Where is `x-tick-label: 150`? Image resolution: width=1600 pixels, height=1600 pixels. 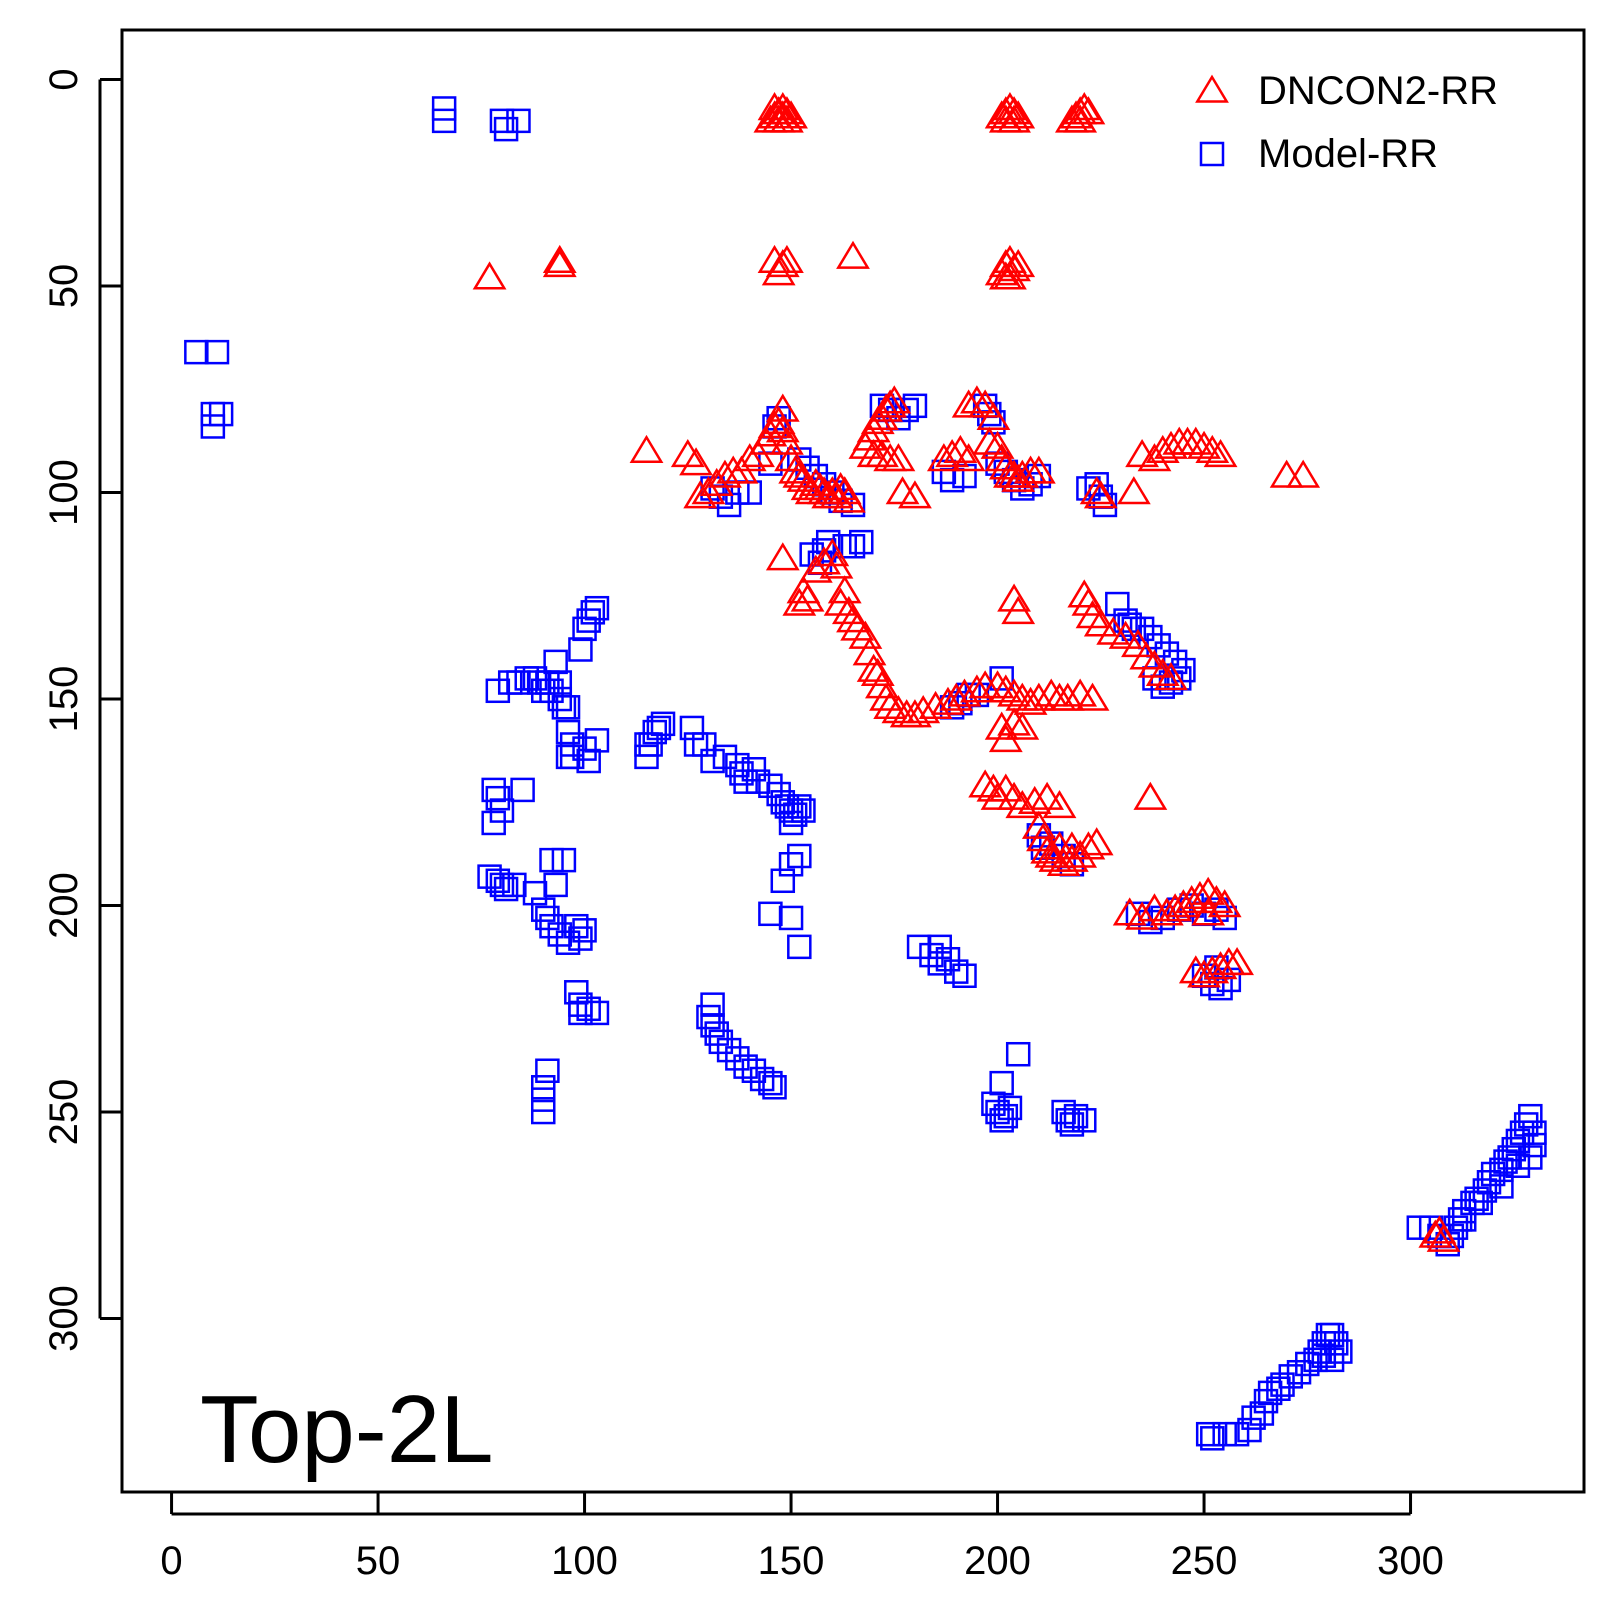 x-tick-label: 150 is located at coordinates (791, 1561).